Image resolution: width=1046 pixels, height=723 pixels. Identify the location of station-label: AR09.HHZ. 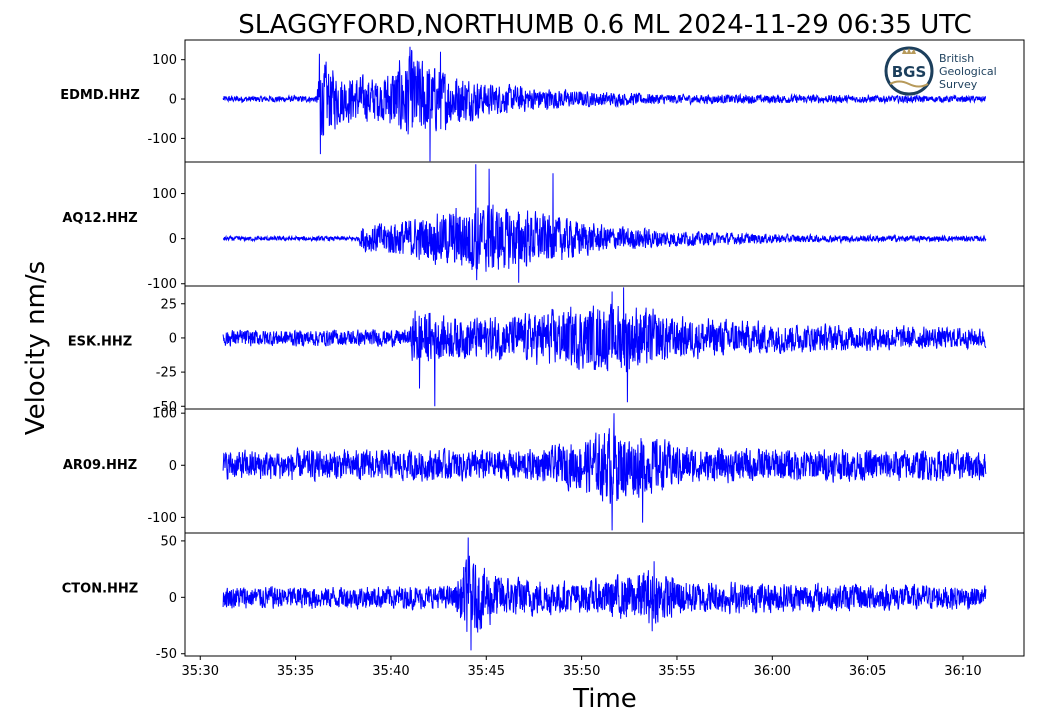
(100, 465).